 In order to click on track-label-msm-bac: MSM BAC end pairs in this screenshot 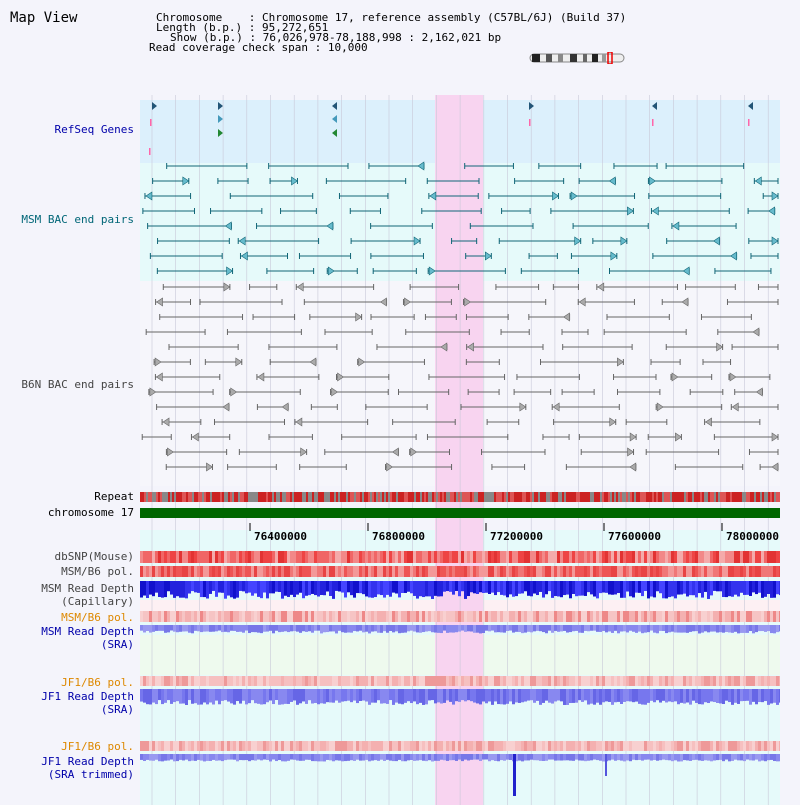, I will do `click(77, 219)`.